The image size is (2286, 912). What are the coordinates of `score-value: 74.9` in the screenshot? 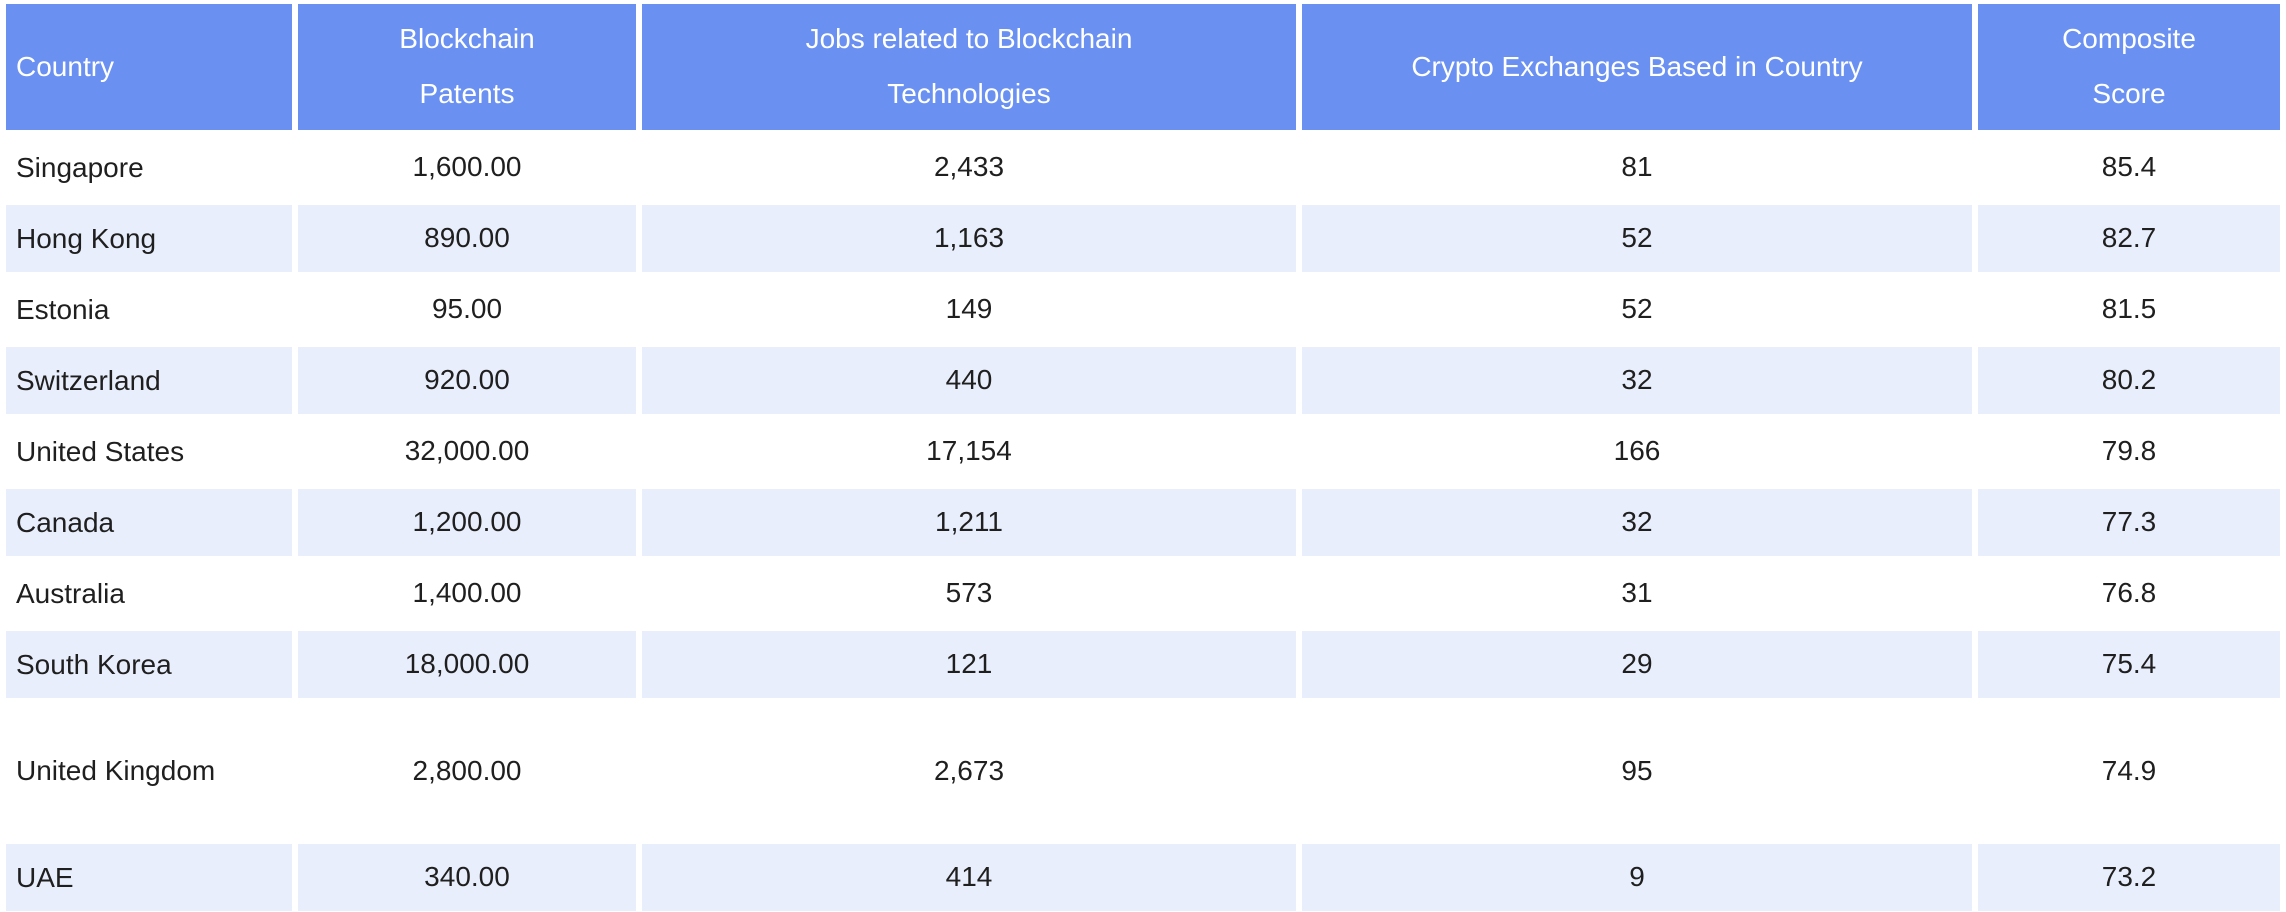 It's located at (2129, 770).